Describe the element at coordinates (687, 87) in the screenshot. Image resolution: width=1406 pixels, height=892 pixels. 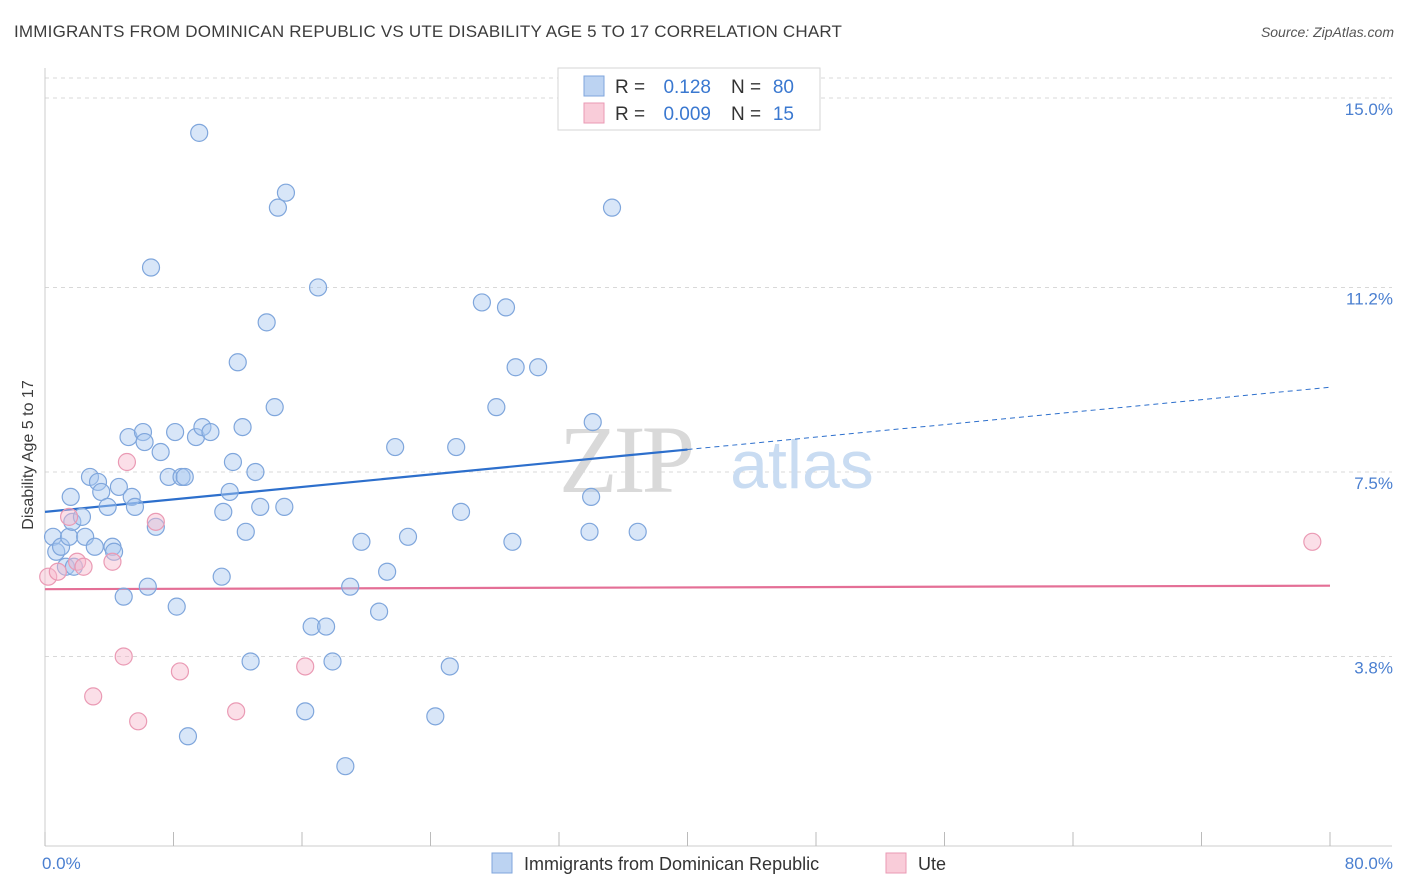
I see `legend-r-value-1: 0.128` at that location.